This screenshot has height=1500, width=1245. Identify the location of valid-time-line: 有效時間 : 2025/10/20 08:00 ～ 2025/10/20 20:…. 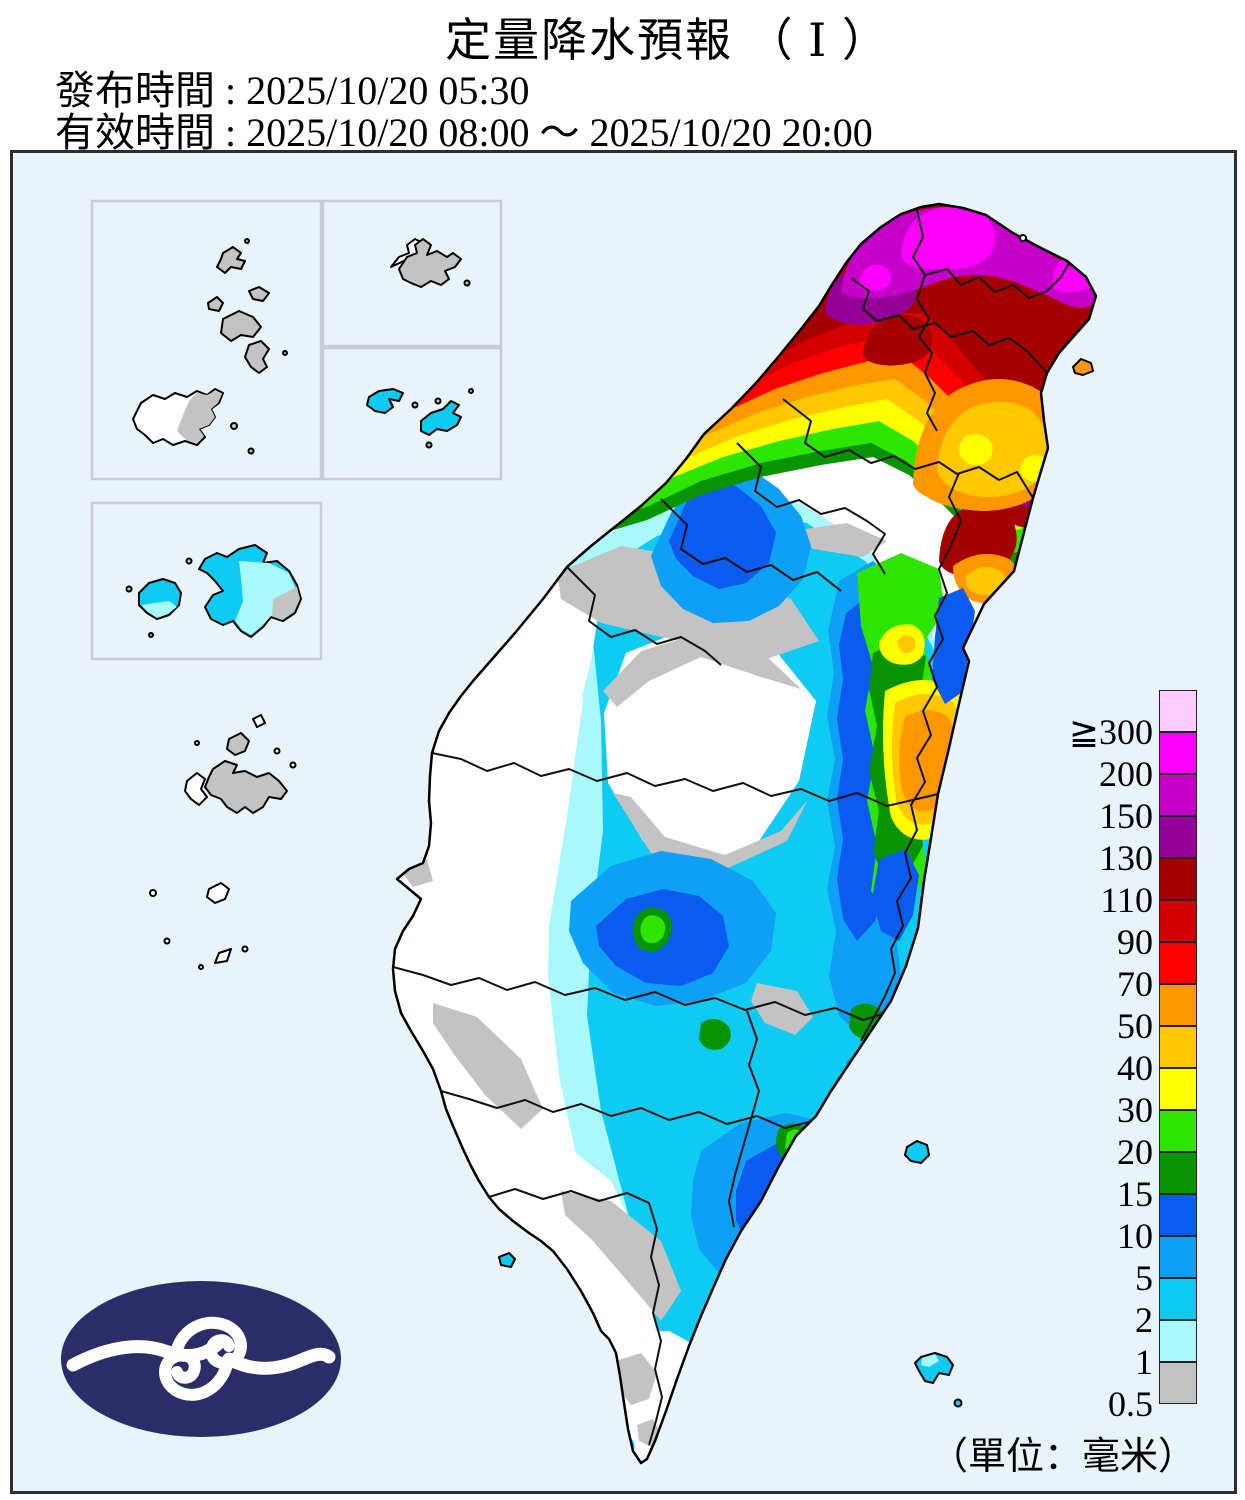
(464, 132).